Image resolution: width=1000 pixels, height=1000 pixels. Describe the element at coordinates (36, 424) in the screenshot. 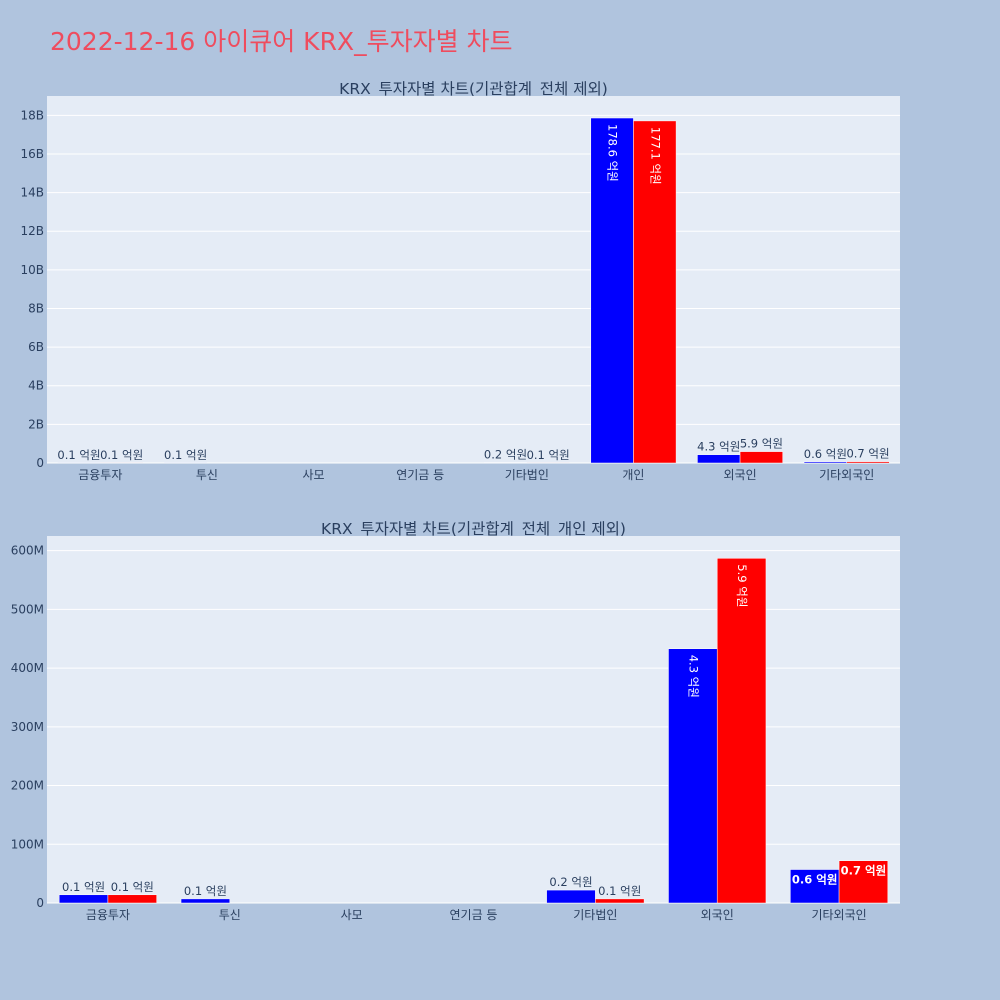

I see `y-tick-label: 2B` at that location.